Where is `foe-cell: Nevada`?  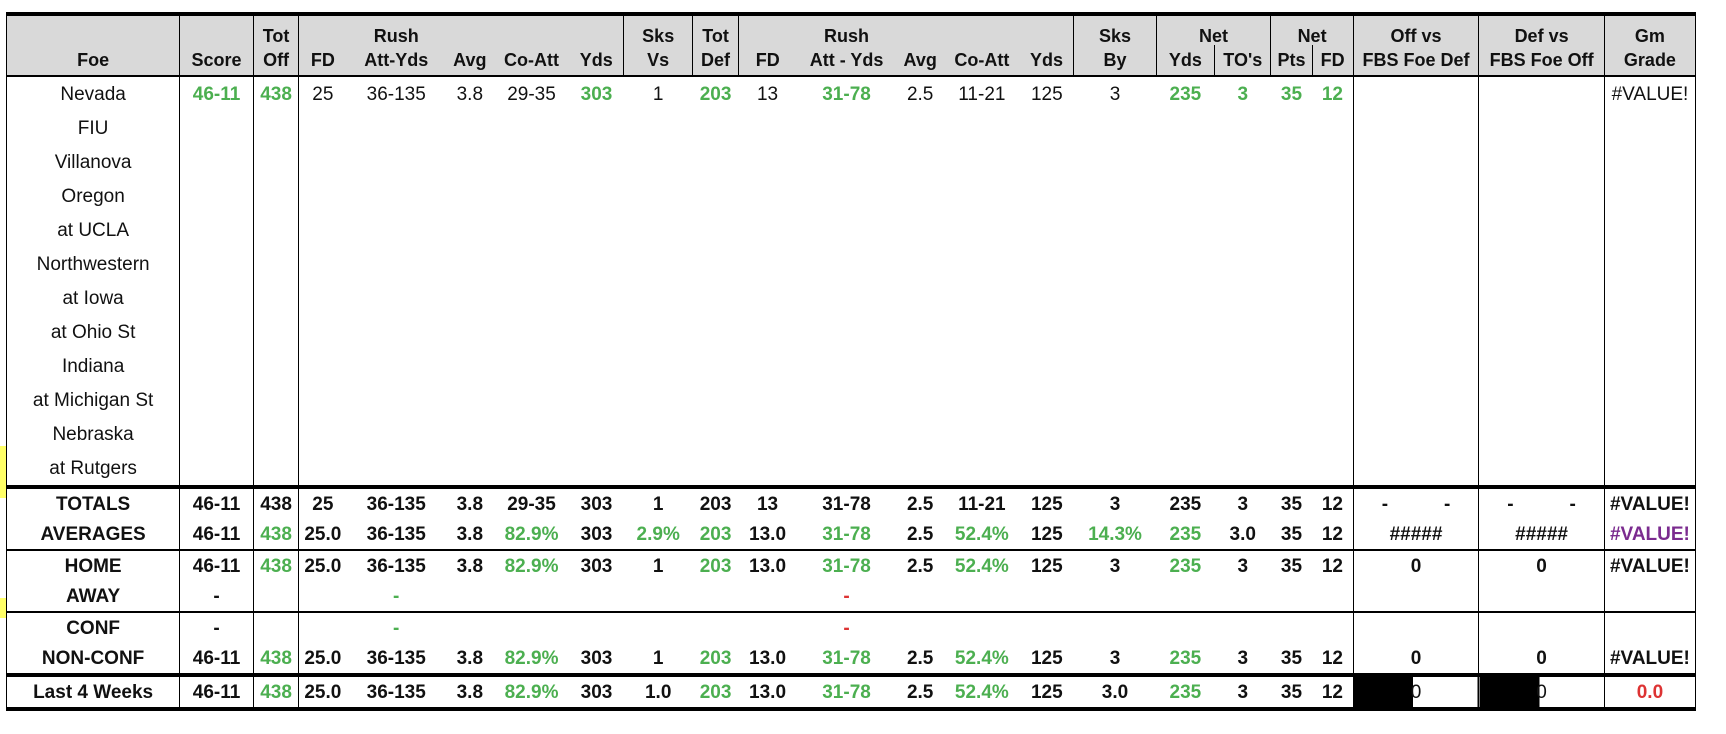
foe-cell: Nevada is located at coordinates (93, 93).